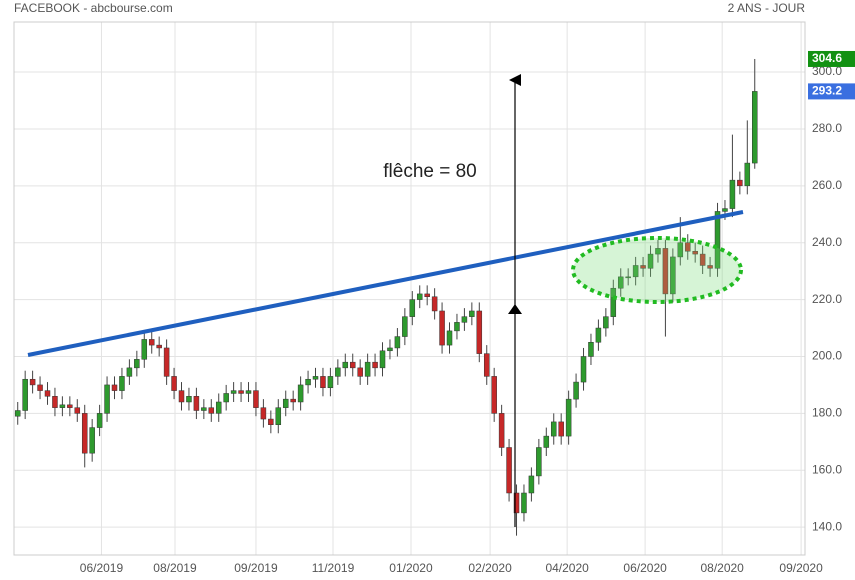 Image resolution: width=855 pixels, height=580 pixels. What do you see at coordinates (411, 568) in the screenshot?
I see `x-tick-label: 01/2020` at bounding box center [411, 568].